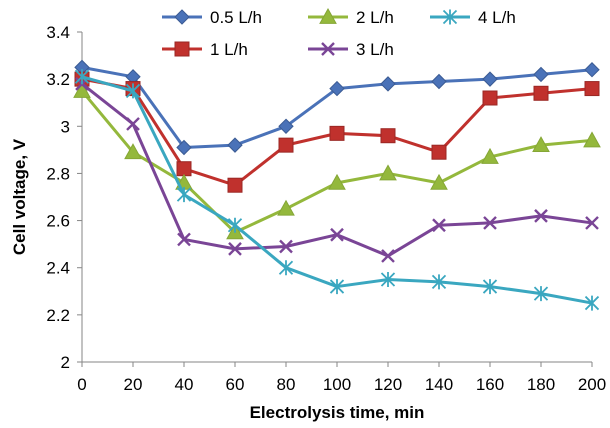  Describe the element at coordinates (64, 197) in the screenshot. I see `y-ticks: 2 2.2 2.4 2.6 2.8 3 3.2 3.4` at that location.